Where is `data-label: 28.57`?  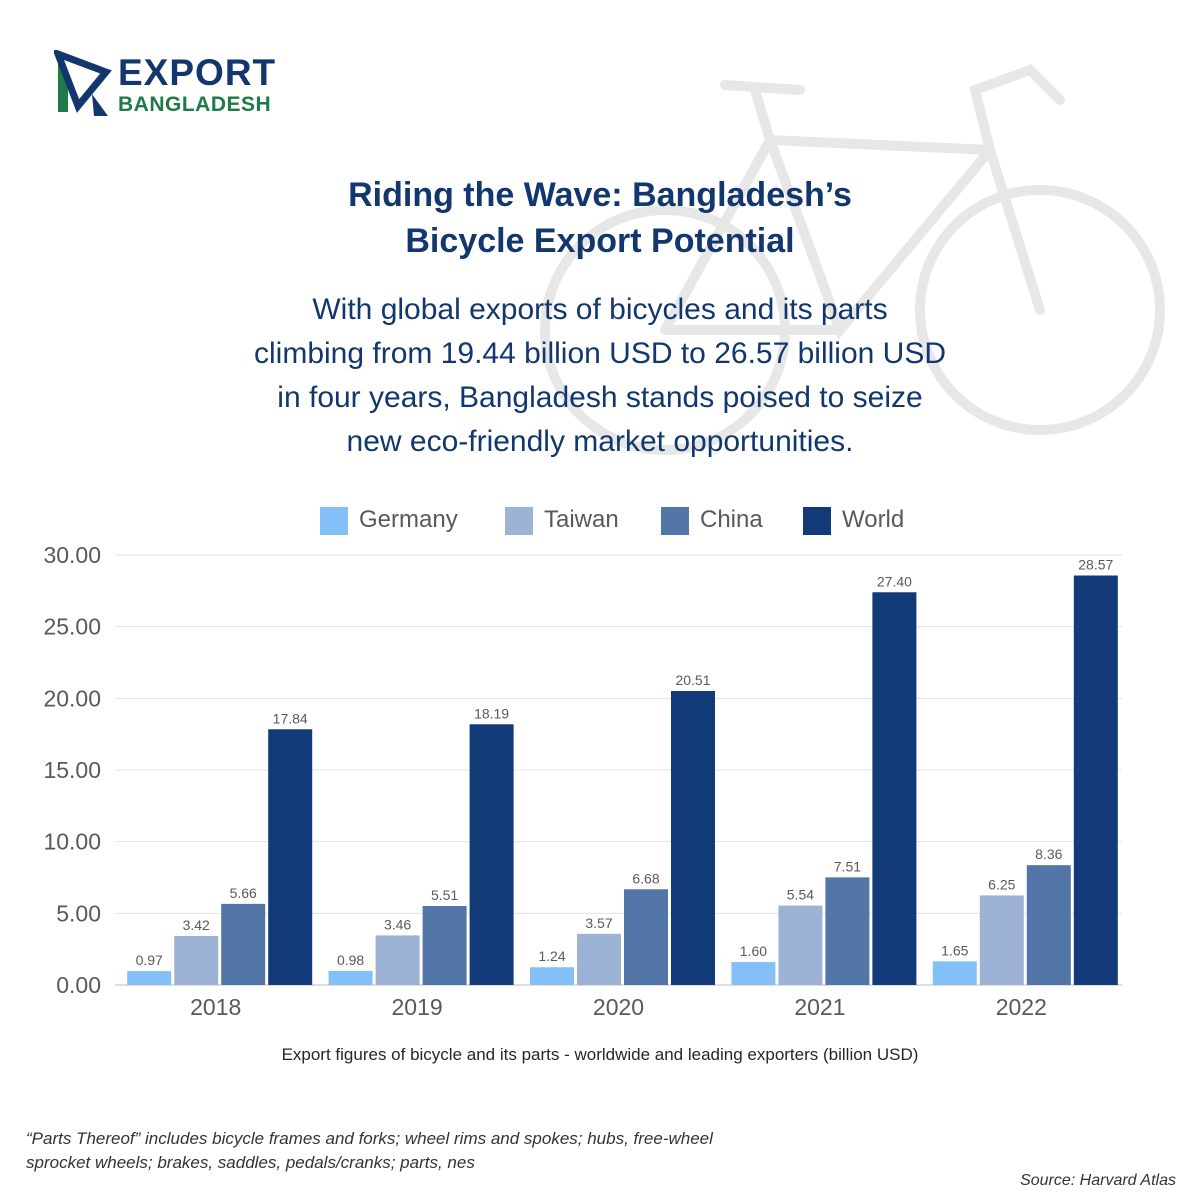
data-label: 28.57 is located at coordinates (1095, 564).